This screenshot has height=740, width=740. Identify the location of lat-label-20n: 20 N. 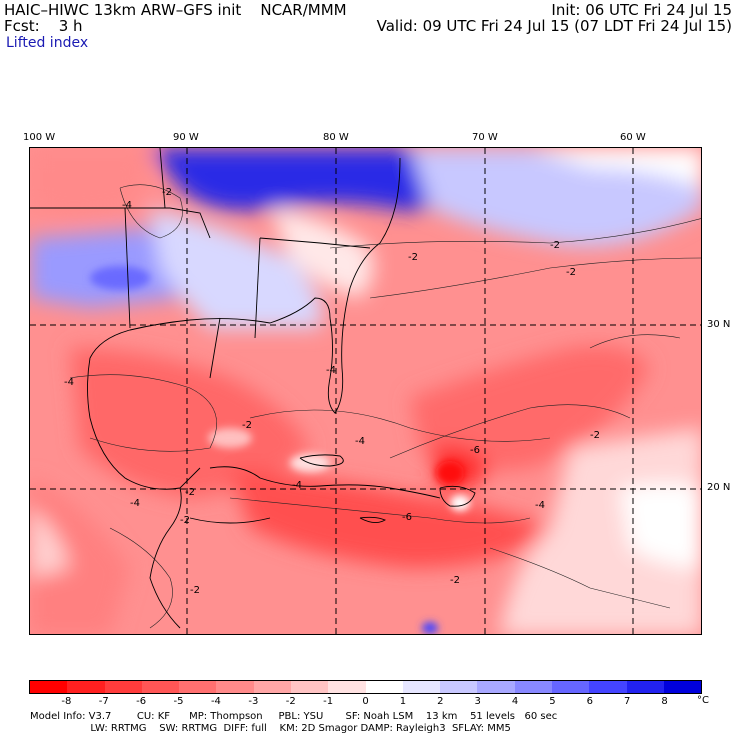
(719, 487).